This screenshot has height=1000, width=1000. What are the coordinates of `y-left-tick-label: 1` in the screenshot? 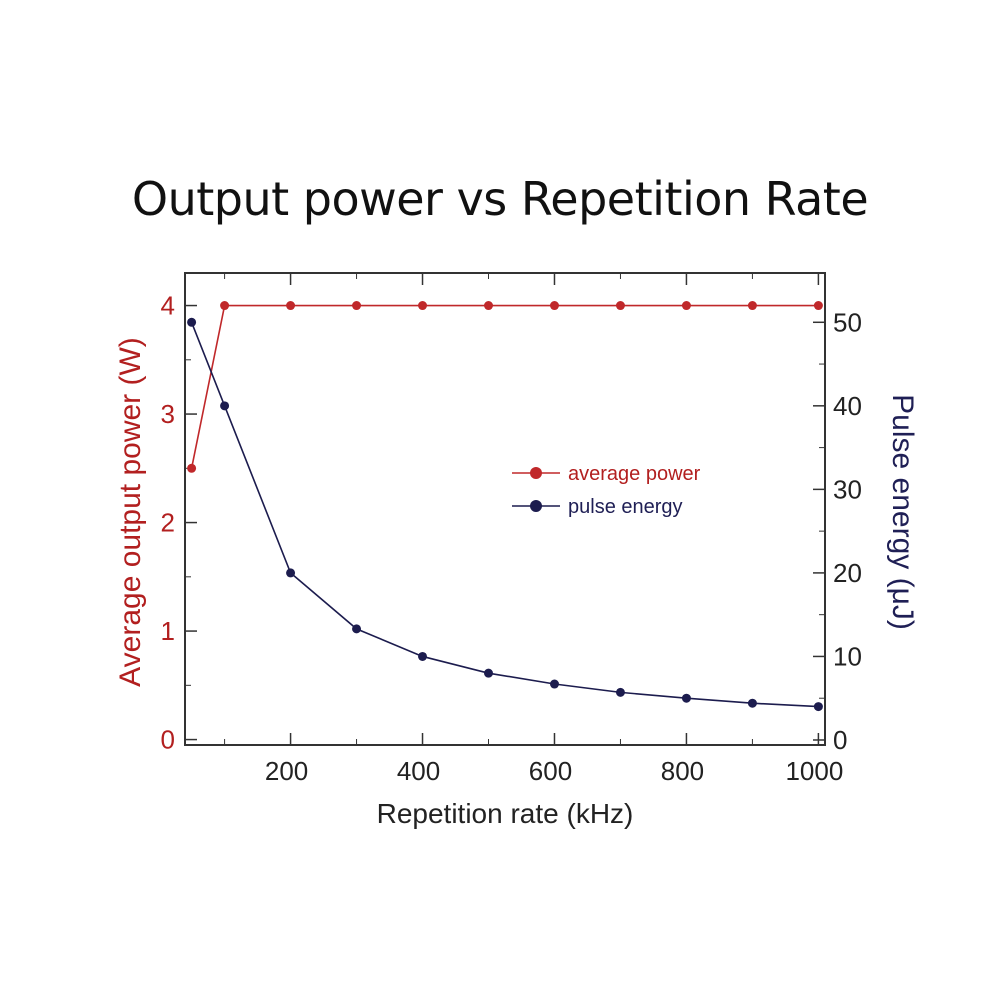 It's located at (168, 631).